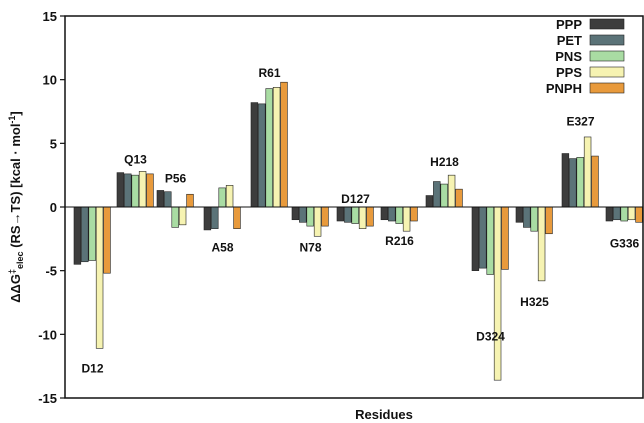 This screenshot has width=644, height=423. Describe the element at coordinates (607, 24) in the screenshot. I see `legend-swatch-ppp` at that location.